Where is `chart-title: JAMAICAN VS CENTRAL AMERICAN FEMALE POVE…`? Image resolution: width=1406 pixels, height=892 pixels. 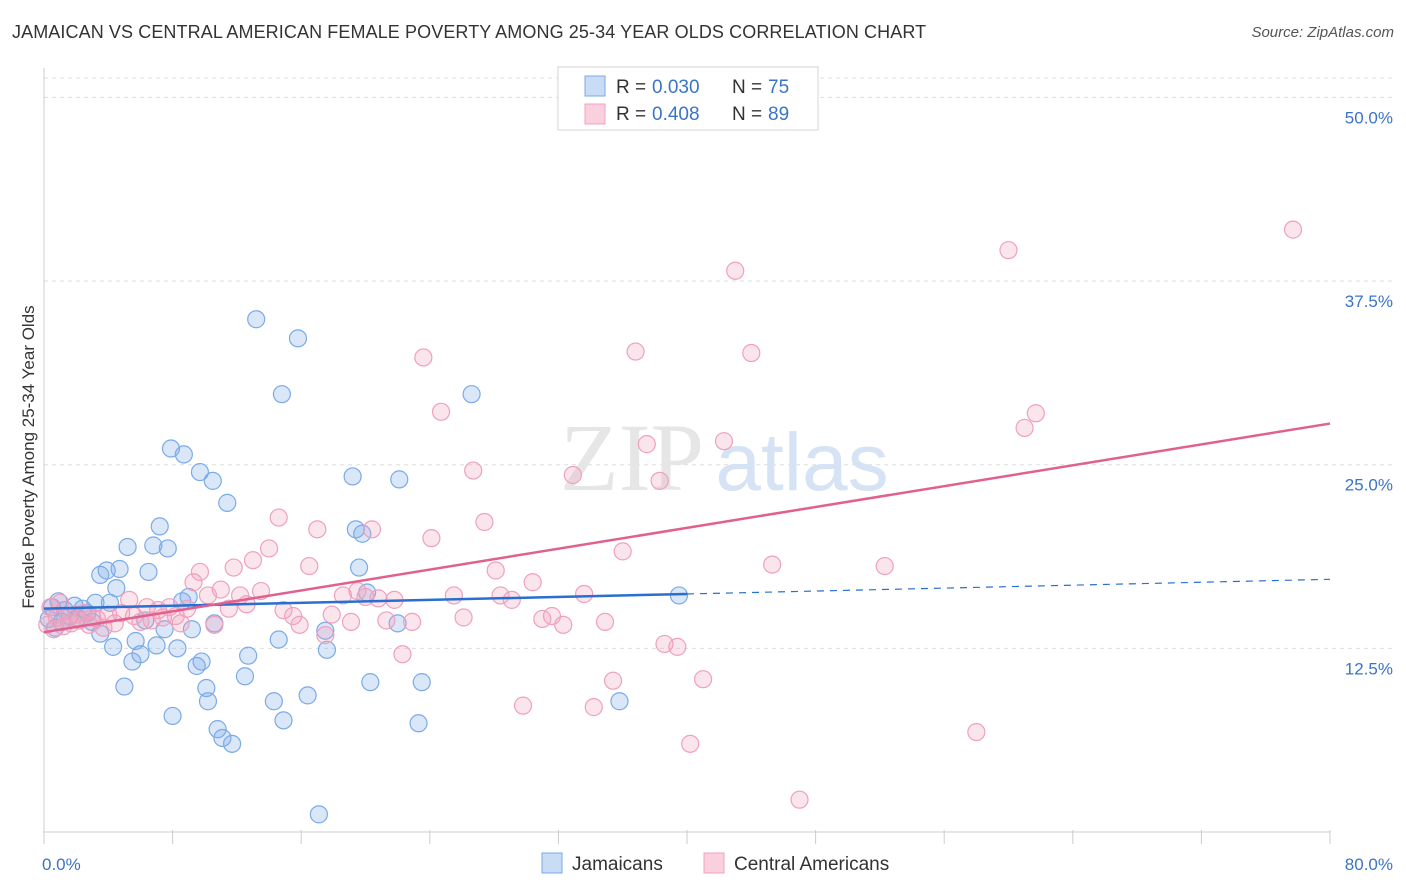
chart-title: JAMAICAN VS CENTRAL AMERICAN FEMALE POVE… is located at coordinates (469, 32).